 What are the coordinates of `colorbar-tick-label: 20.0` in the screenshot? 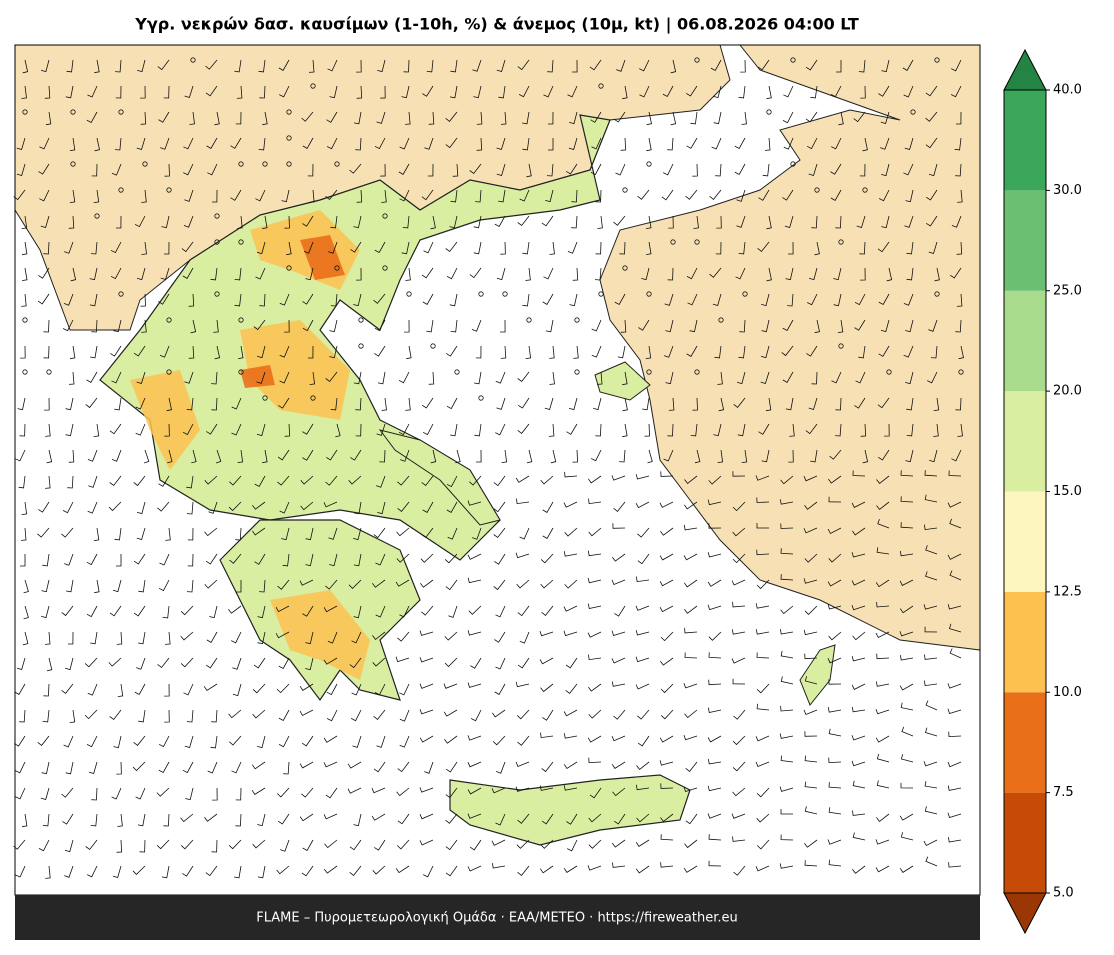 It's located at (1067, 391).